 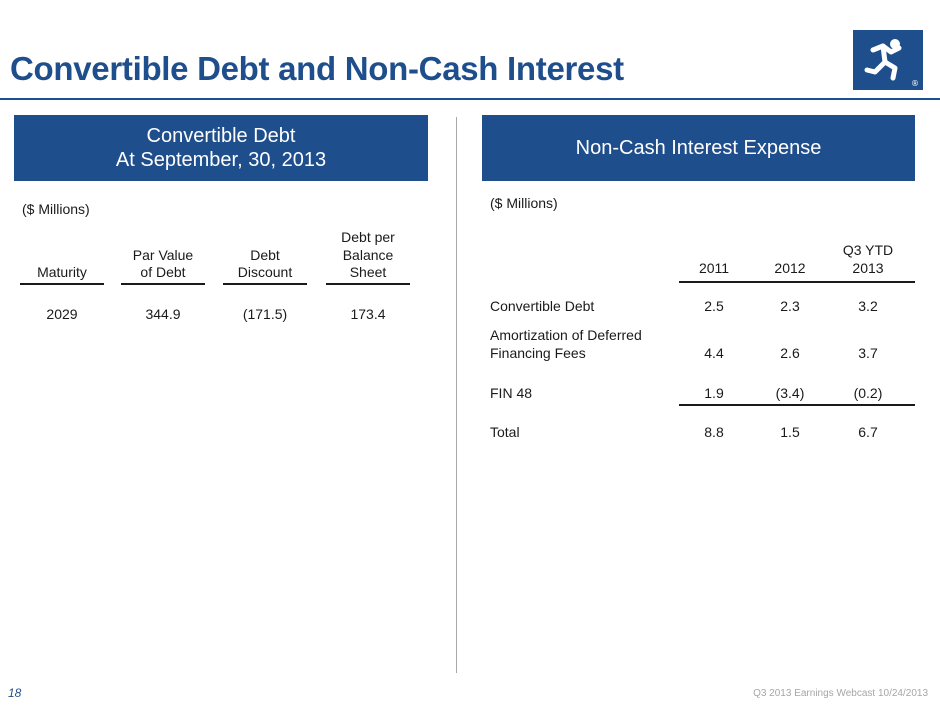 What do you see at coordinates (868, 432) in the screenshot?
I see `row-value-ytd: 6.7` at bounding box center [868, 432].